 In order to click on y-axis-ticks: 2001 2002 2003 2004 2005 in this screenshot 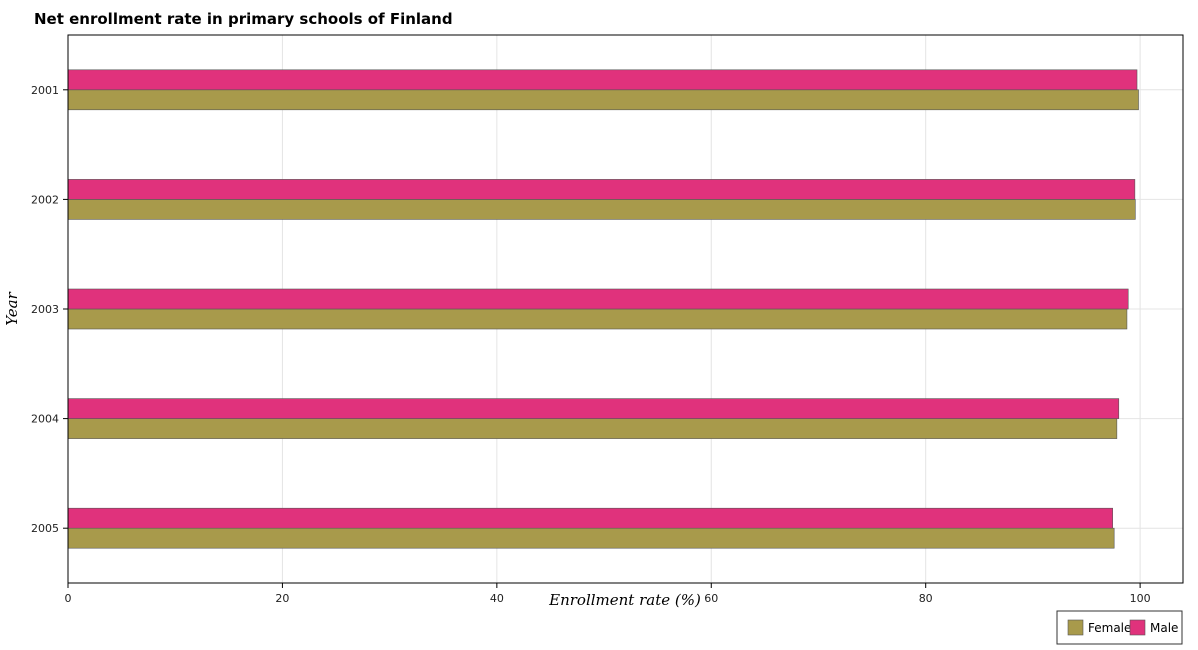, I will do `click(49, 309)`.